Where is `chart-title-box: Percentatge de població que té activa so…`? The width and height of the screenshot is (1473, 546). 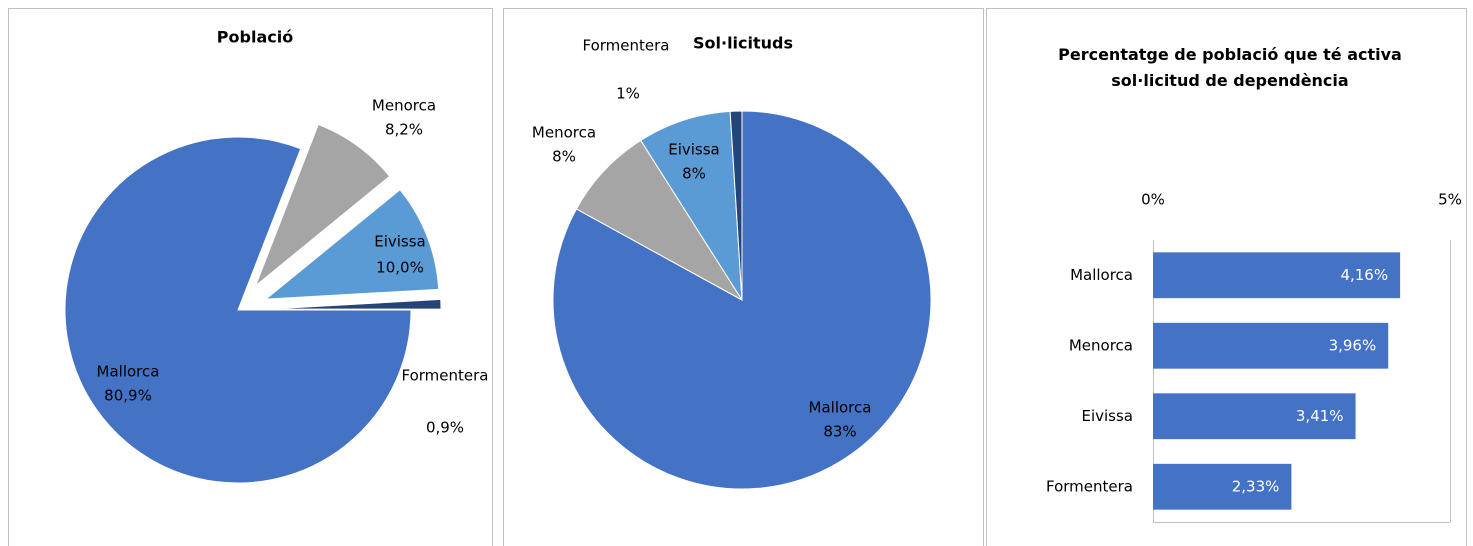
chart-title-box: Percentatge de població que té activa so… is located at coordinates (1230, 67).